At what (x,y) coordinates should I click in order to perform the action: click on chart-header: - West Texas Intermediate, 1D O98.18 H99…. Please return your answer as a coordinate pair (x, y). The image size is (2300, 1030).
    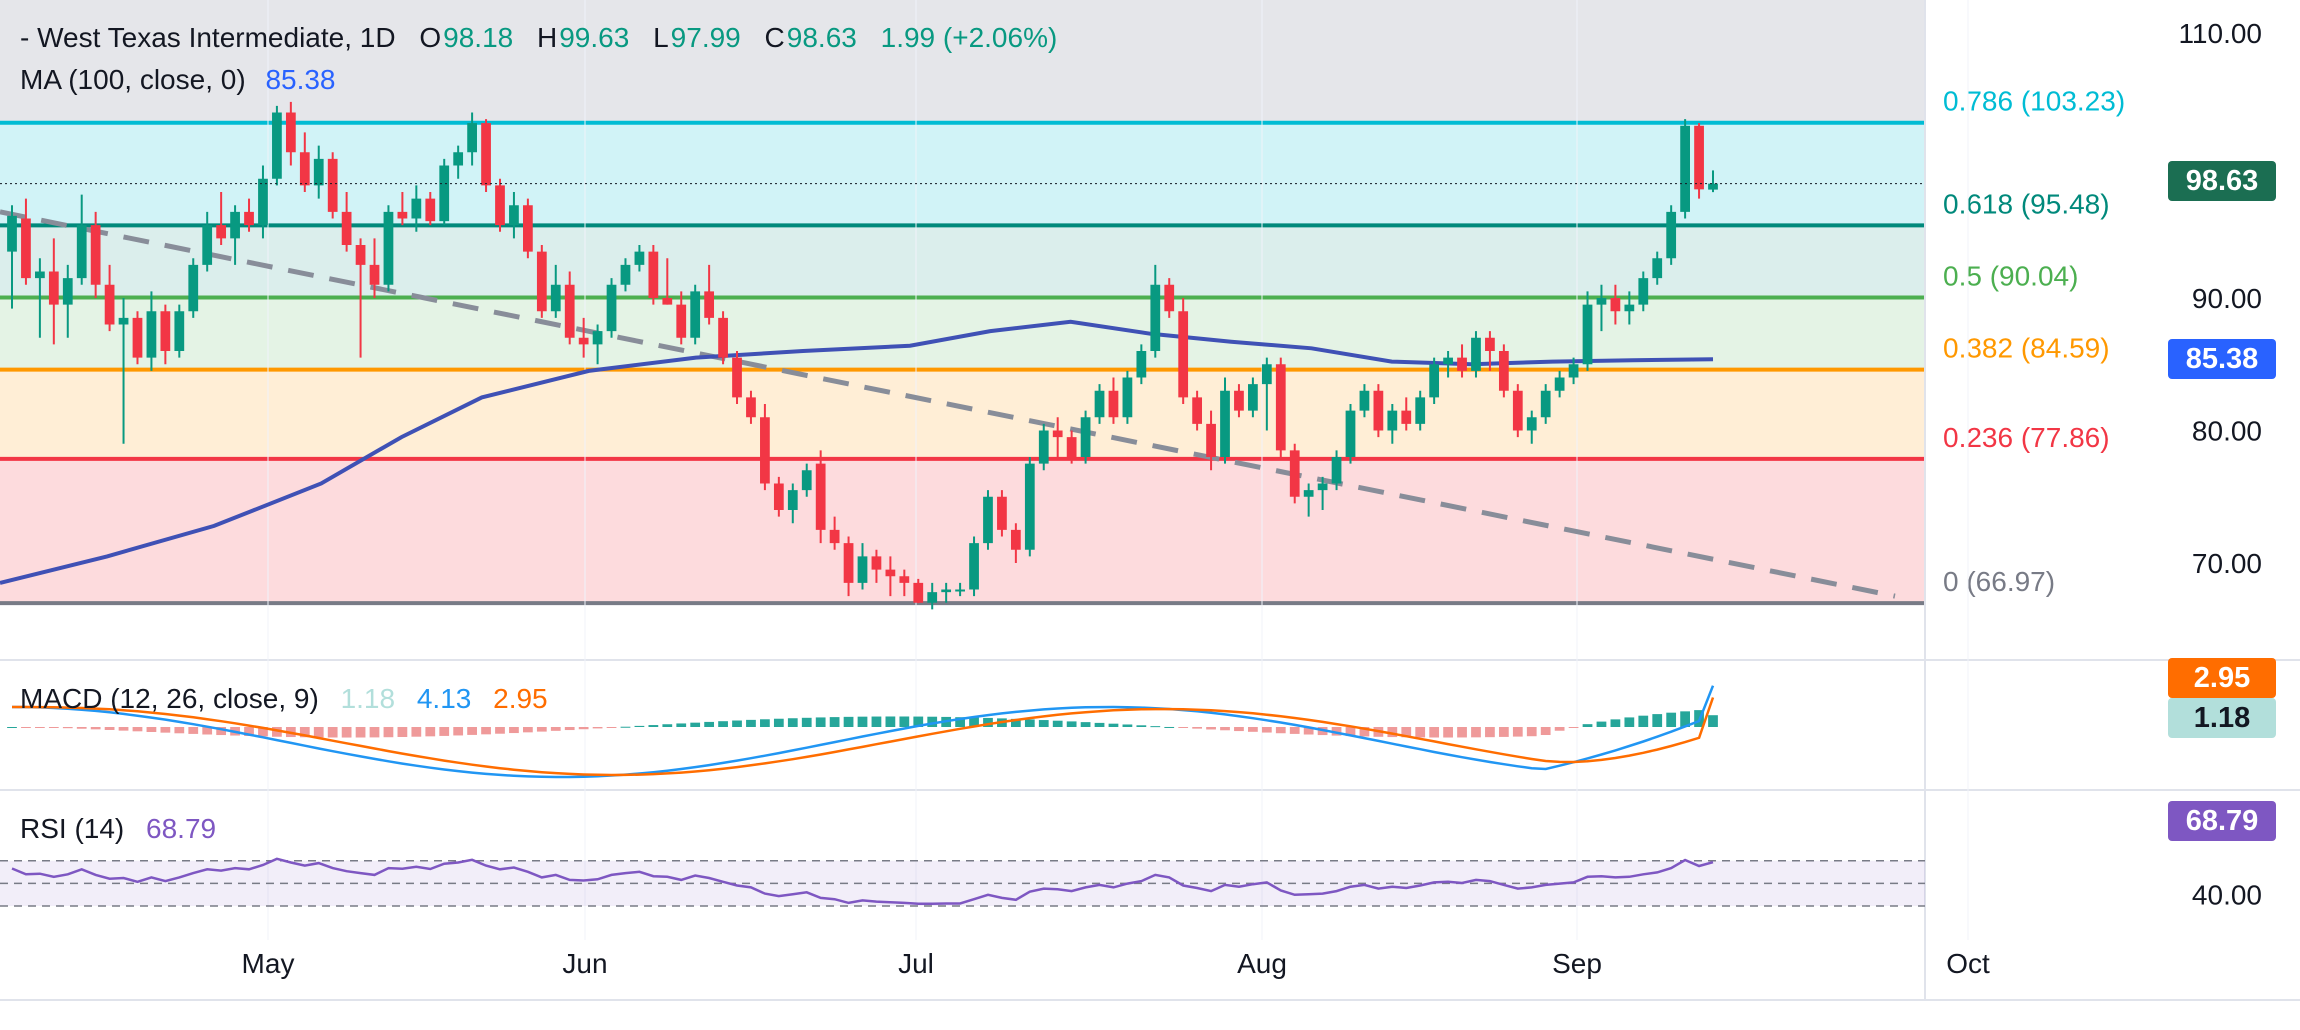
    Looking at the image, I should click on (539, 38).